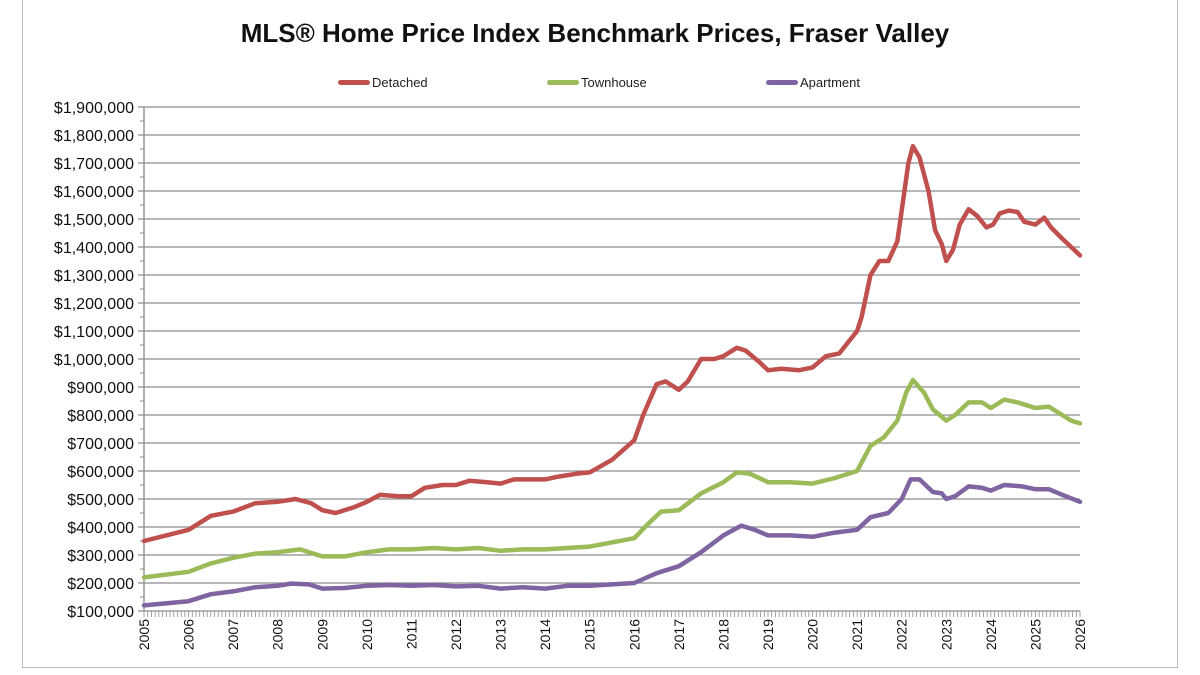 This screenshot has width=1200, height=675. I want to click on x-tick-label: 2017, so click(679, 634).